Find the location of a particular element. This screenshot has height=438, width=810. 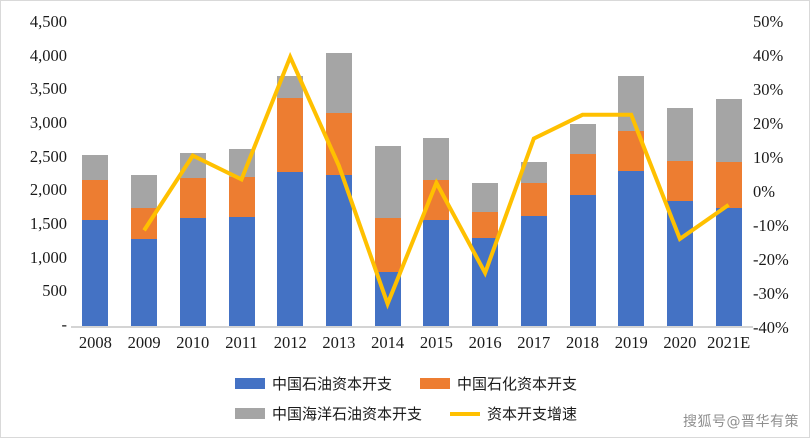

legend-item: 资本开支增速 is located at coordinates (513, 413).